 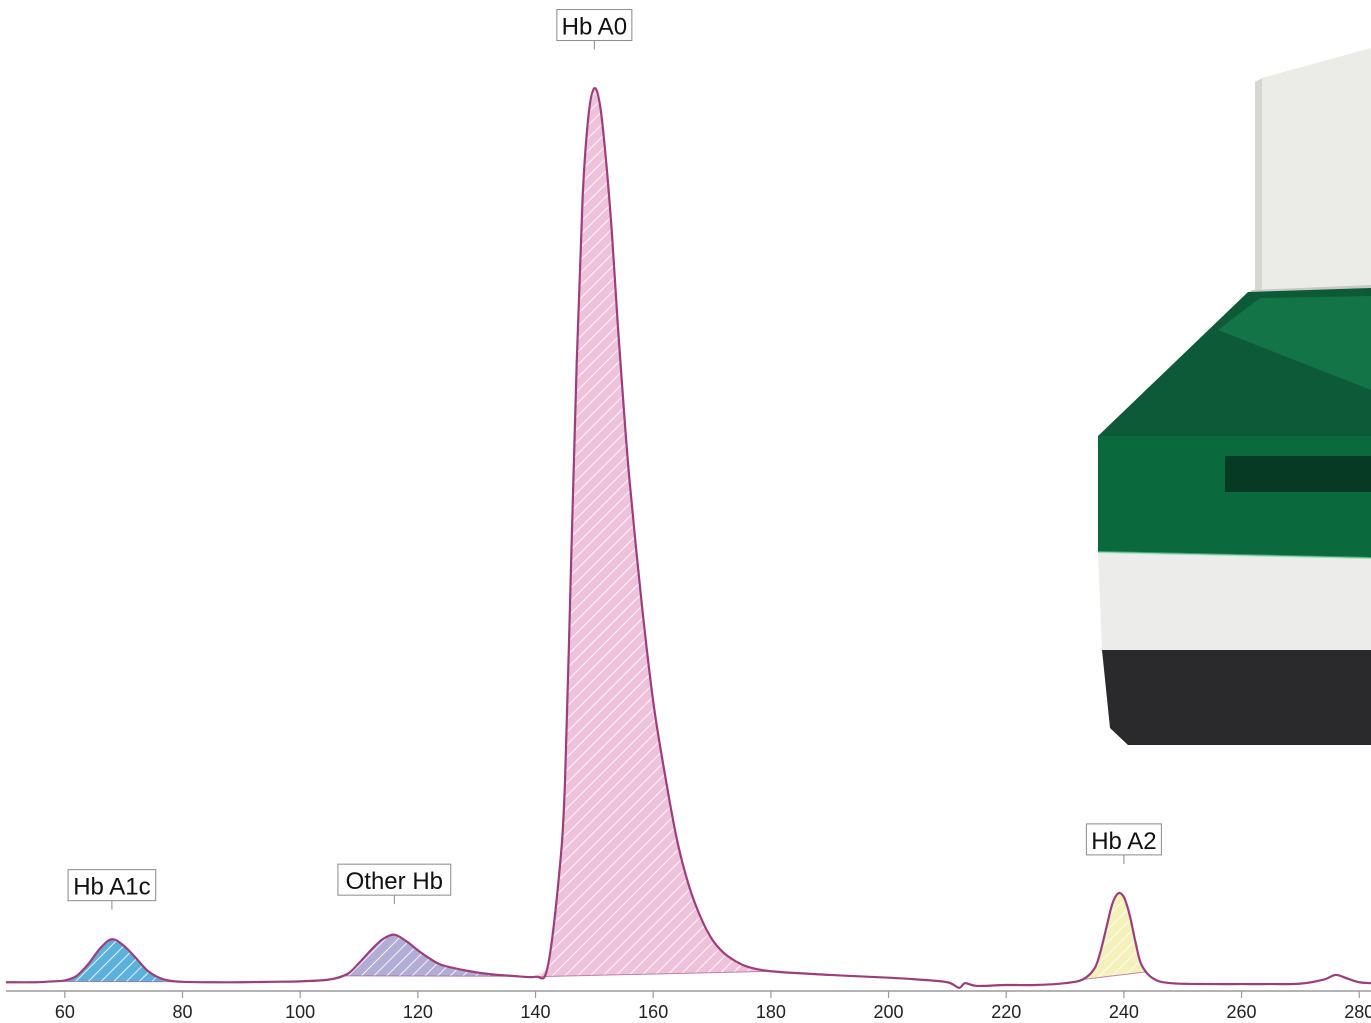 I want to click on peak-label-other-hb: Other Hb, so click(x=394, y=884).